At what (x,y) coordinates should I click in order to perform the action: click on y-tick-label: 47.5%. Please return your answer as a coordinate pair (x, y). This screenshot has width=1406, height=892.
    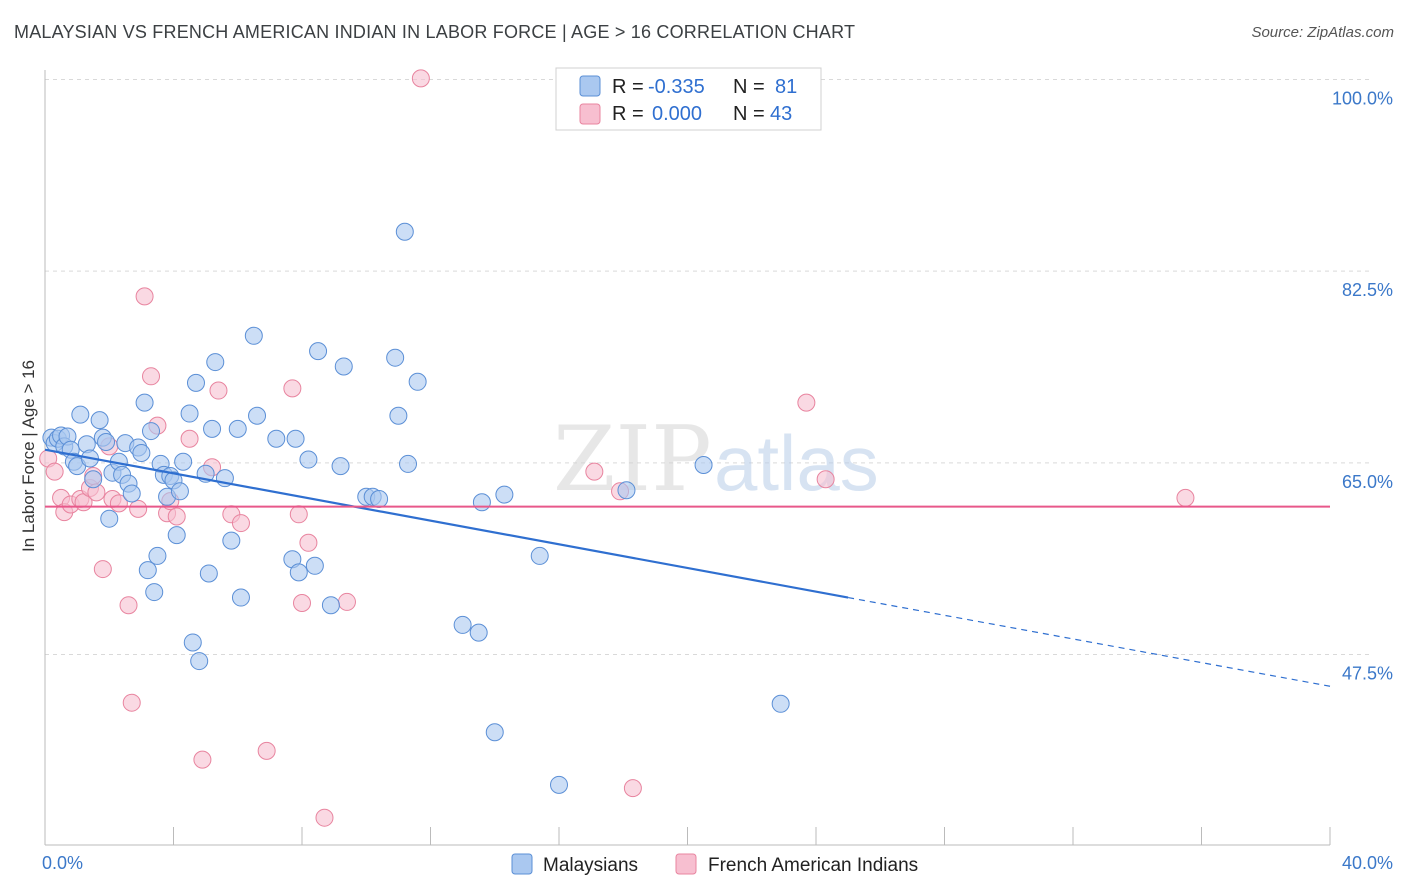
    Looking at the image, I should click on (1367, 674).